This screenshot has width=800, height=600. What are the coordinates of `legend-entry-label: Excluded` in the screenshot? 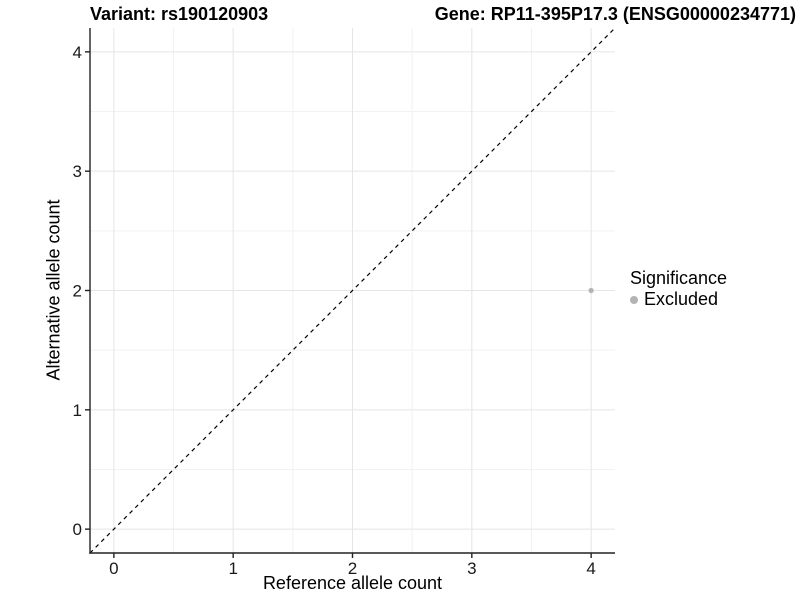 It's located at (681, 299).